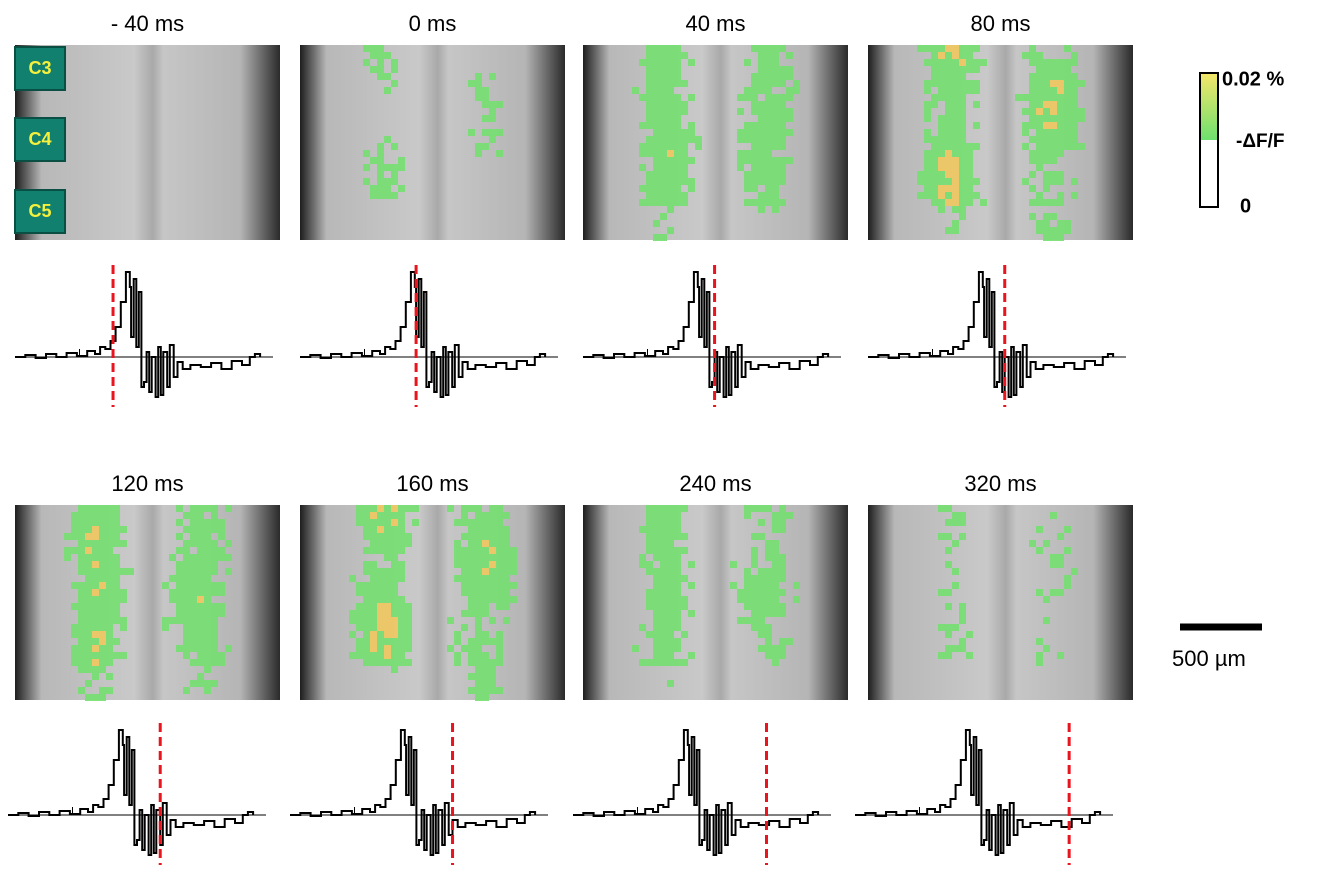 The height and width of the screenshot is (879, 1317). What do you see at coordinates (716, 23) in the screenshot?
I see `panel-time-label: 40 ms` at bounding box center [716, 23].